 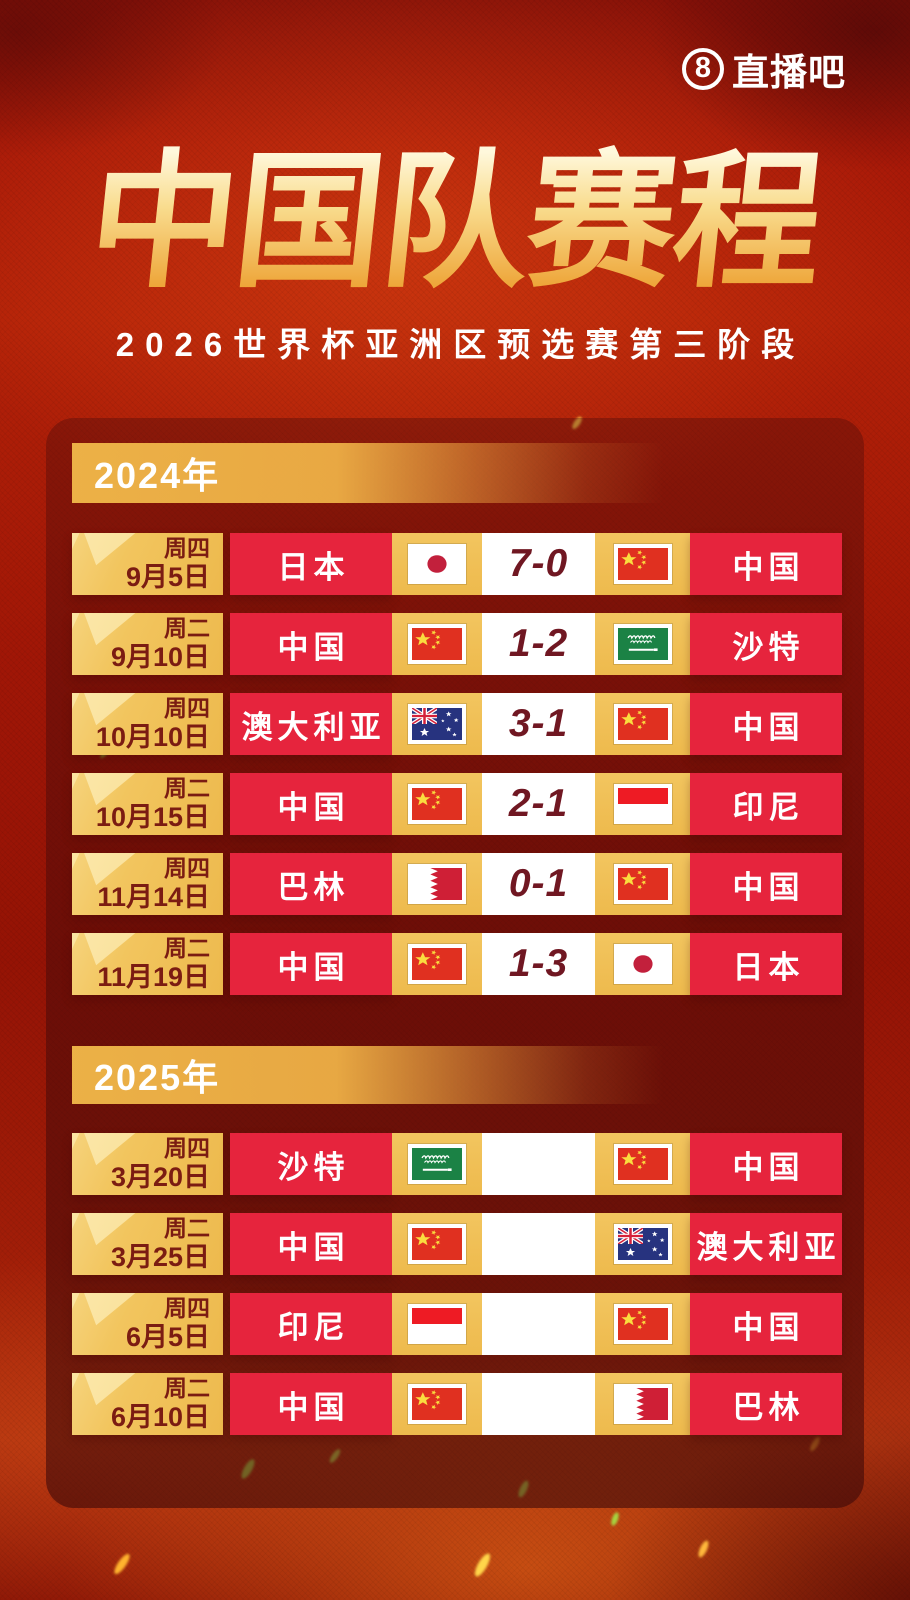 What do you see at coordinates (167, 1336) in the screenshot?
I see `match-day: 6月5日` at bounding box center [167, 1336].